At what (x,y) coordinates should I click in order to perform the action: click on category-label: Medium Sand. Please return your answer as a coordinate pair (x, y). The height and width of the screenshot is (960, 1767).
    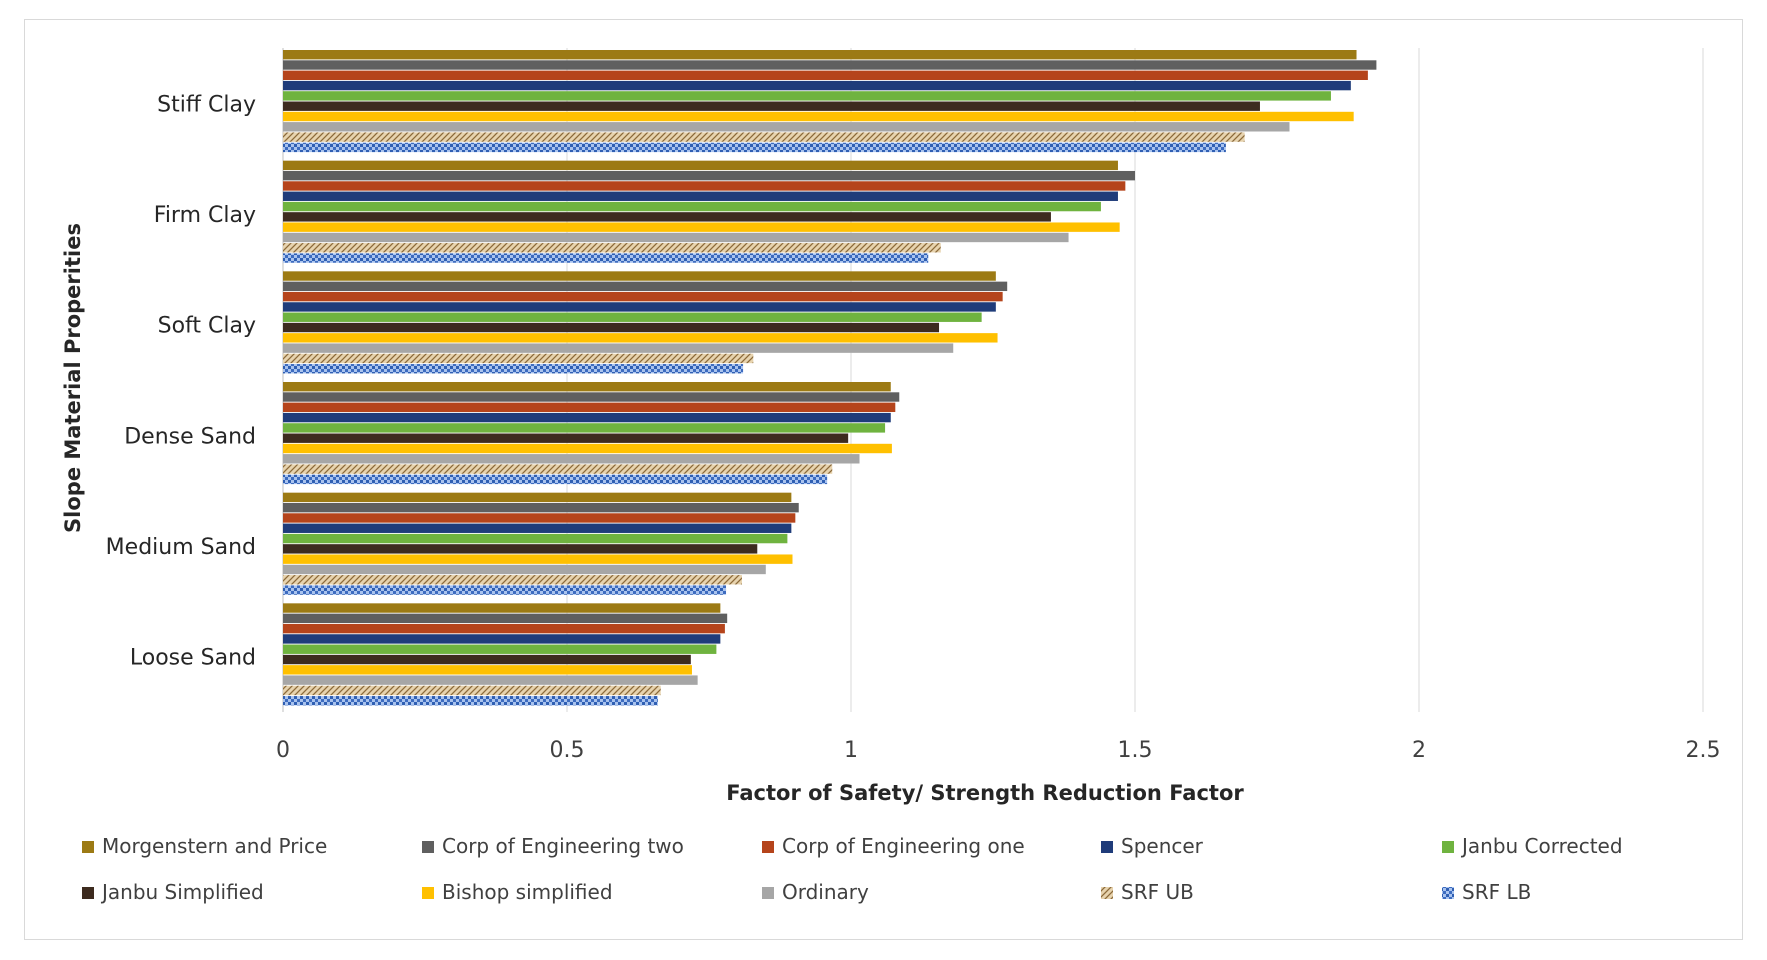
    Looking at the image, I should click on (181, 547).